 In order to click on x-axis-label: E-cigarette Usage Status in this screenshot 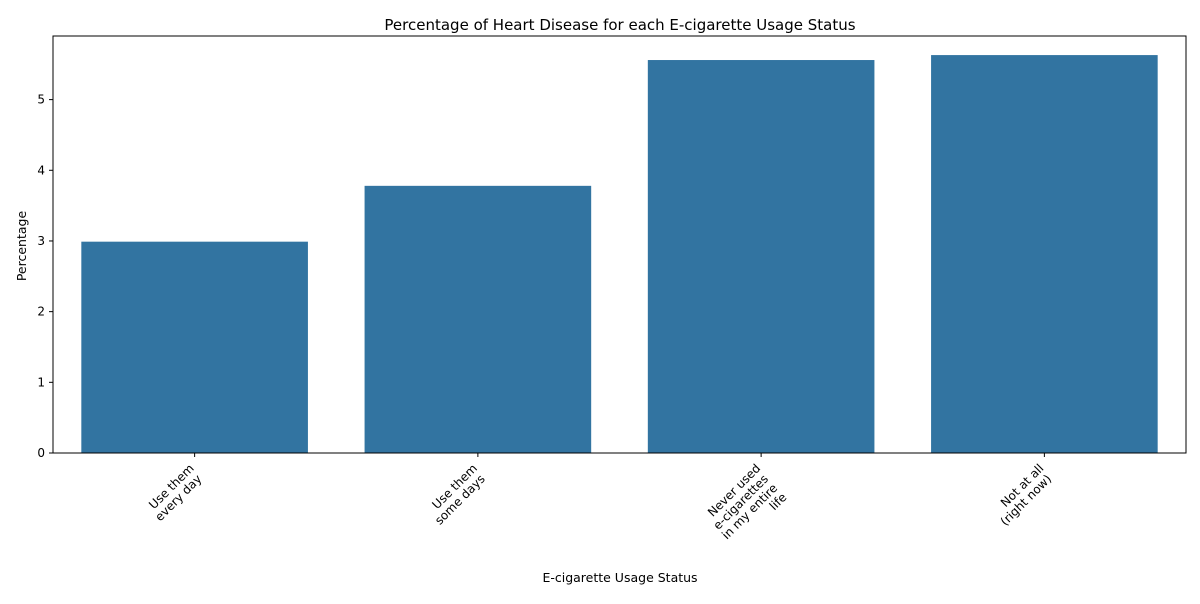, I will do `click(619, 577)`.